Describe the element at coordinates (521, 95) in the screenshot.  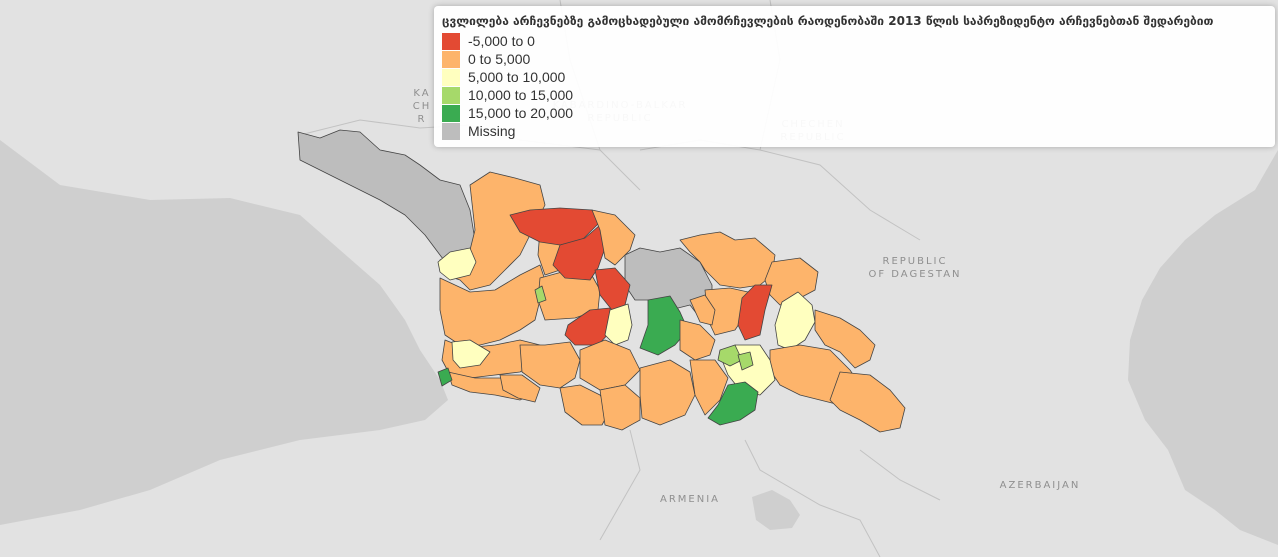
I see `legend-label: 10,000 to 15,000` at that location.